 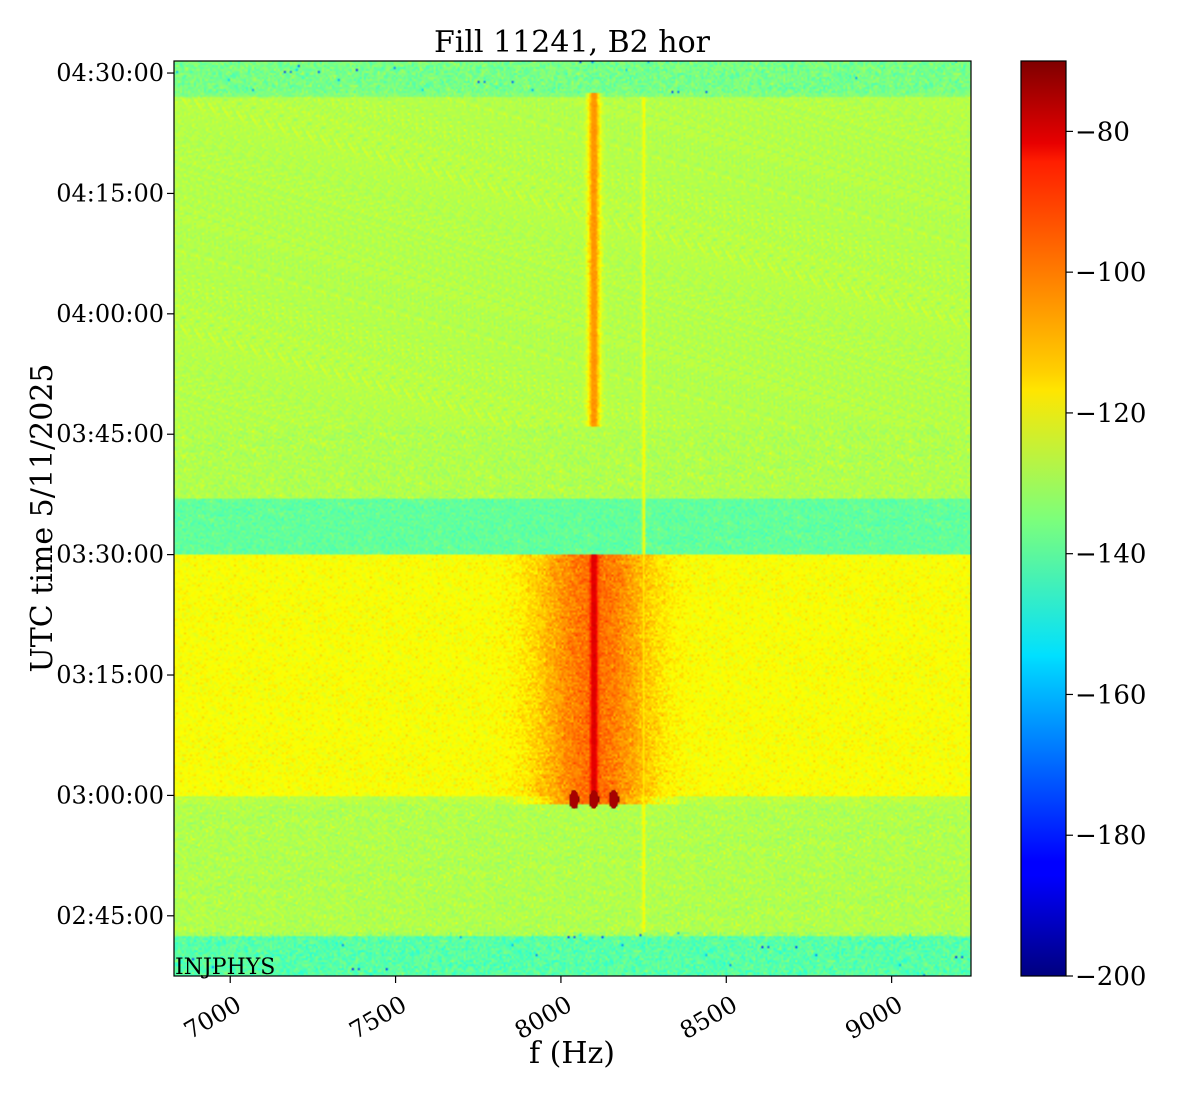 I want to click on y-tick-label-1: 03:00:00, so click(x=110, y=795).